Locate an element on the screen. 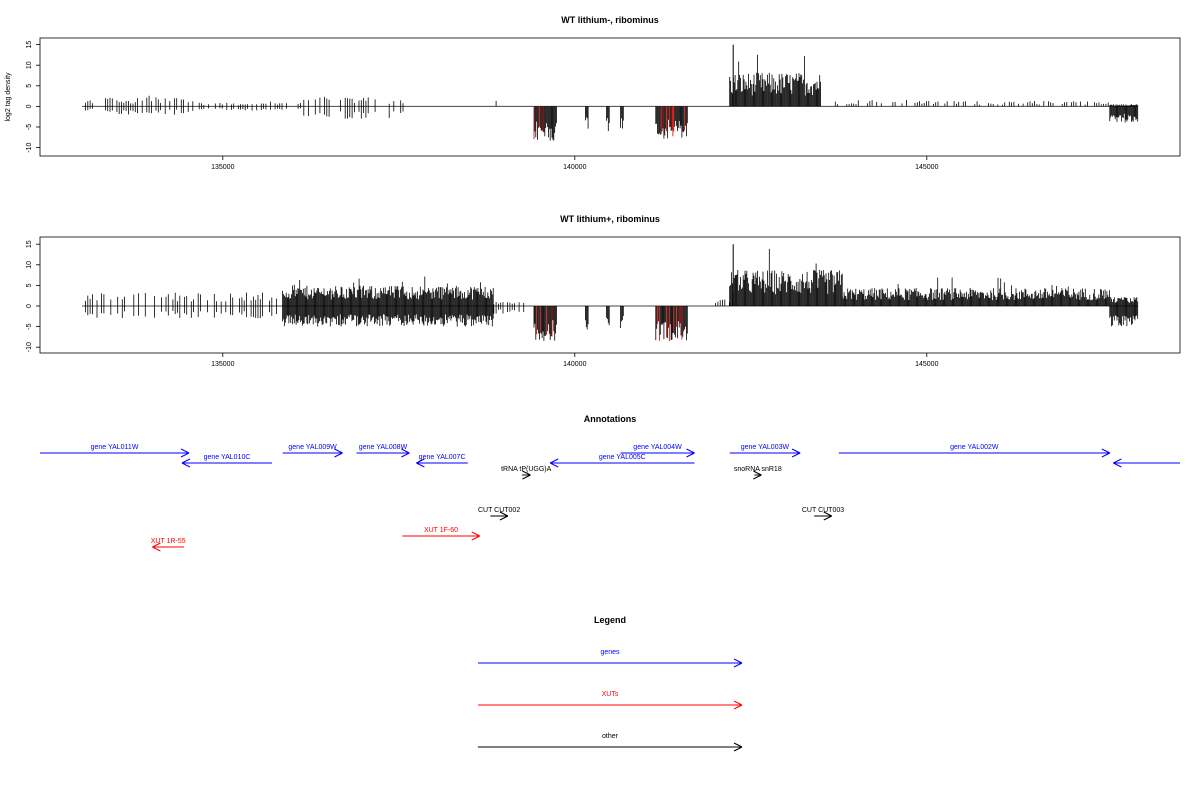  annotation-feature: tRNA tP(UGG)A is located at coordinates (526, 473).